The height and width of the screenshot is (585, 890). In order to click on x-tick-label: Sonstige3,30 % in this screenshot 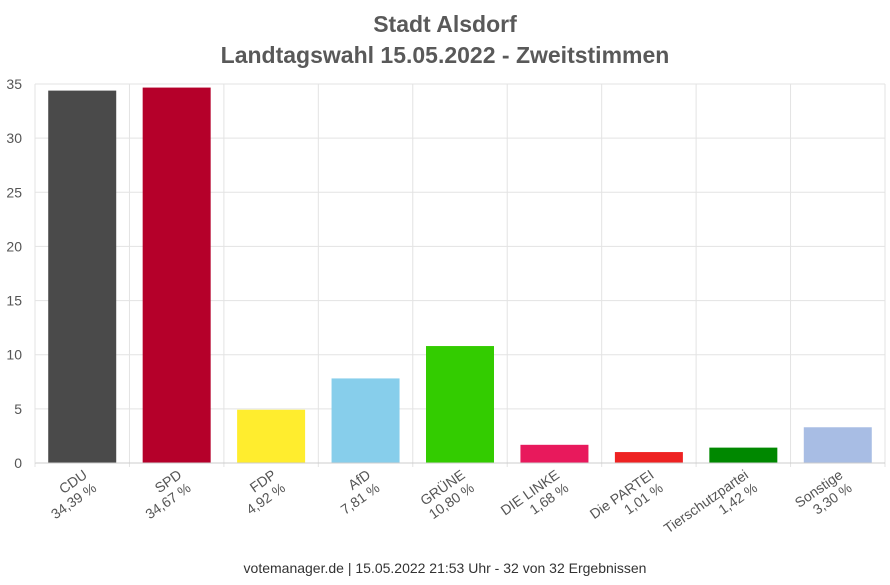, I will do `click(823, 495)`.